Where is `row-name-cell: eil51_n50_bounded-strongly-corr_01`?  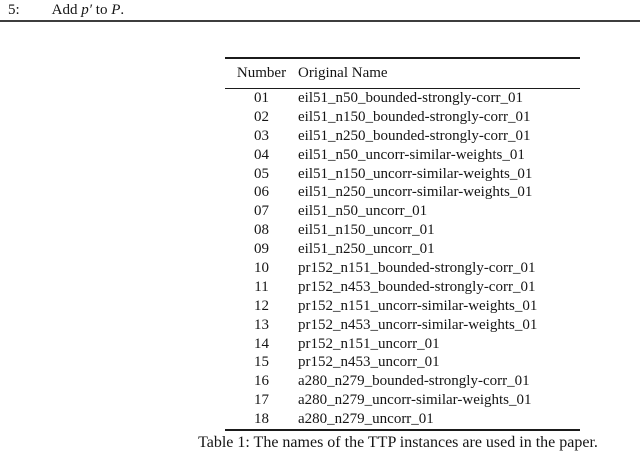
row-name-cell: eil51_n50_bounded-strongly-corr_01 is located at coordinates (410, 97).